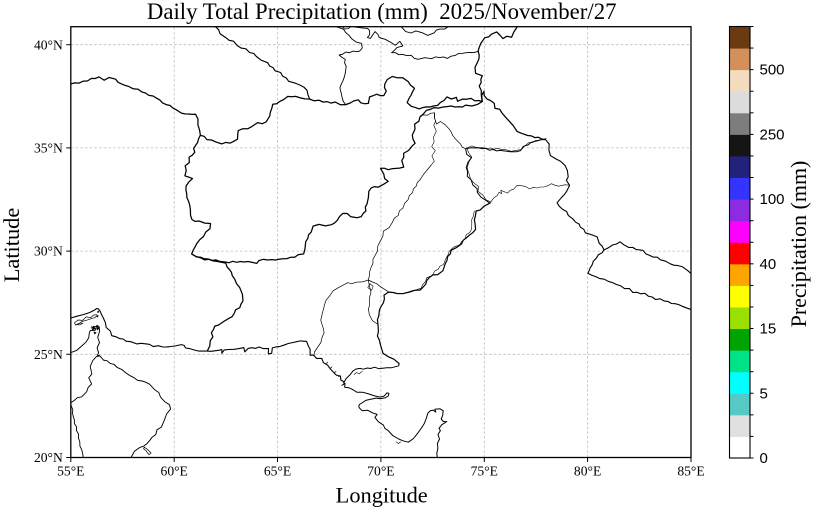 The image size is (816, 512). What do you see at coordinates (277, 471) in the screenshot?
I see `svg-text: 65°E` at bounding box center [277, 471].